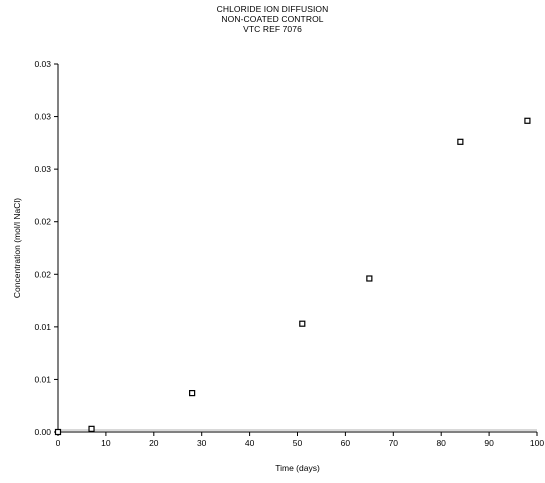 This screenshot has width=545, height=483. I want to click on x-tick-label: 30, so click(202, 443).